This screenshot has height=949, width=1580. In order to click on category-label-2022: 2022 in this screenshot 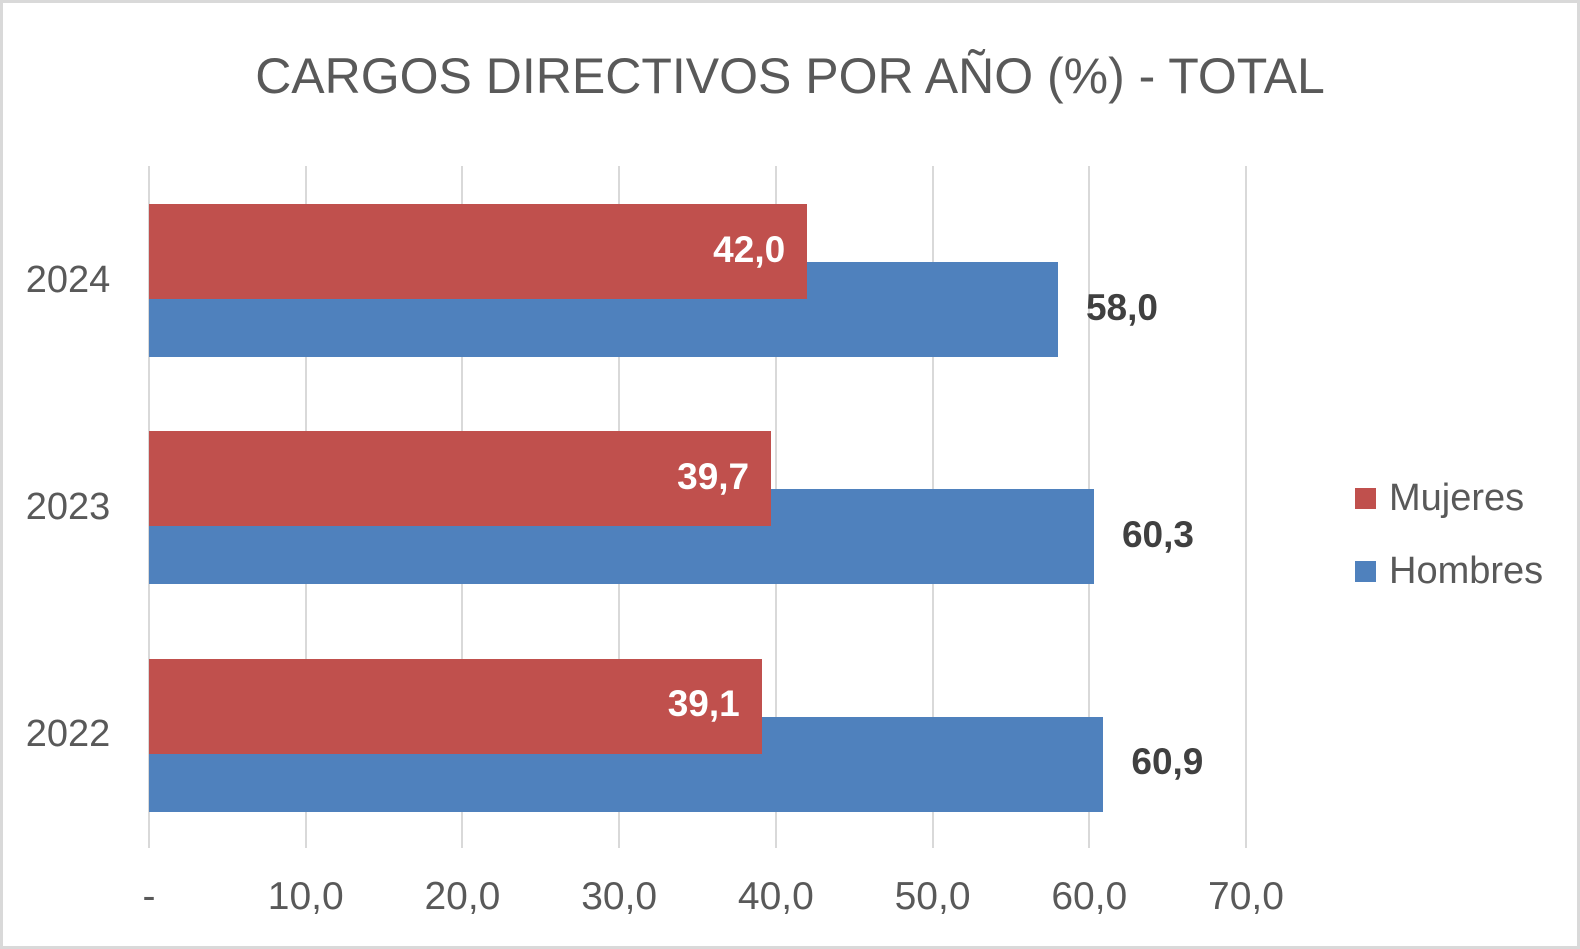, I will do `click(68, 734)`.